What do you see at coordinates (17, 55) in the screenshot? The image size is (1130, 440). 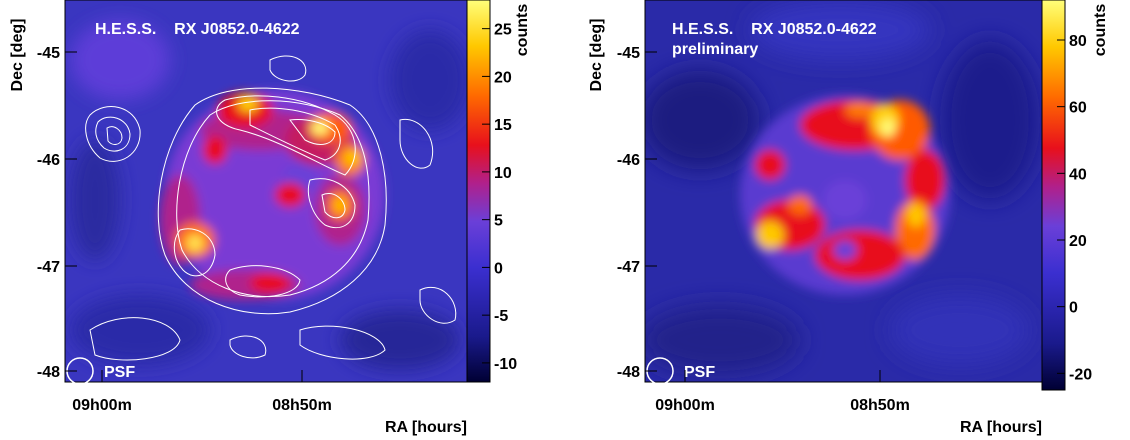 I see `left-y-axis-label: Dec [deg]` at bounding box center [17, 55].